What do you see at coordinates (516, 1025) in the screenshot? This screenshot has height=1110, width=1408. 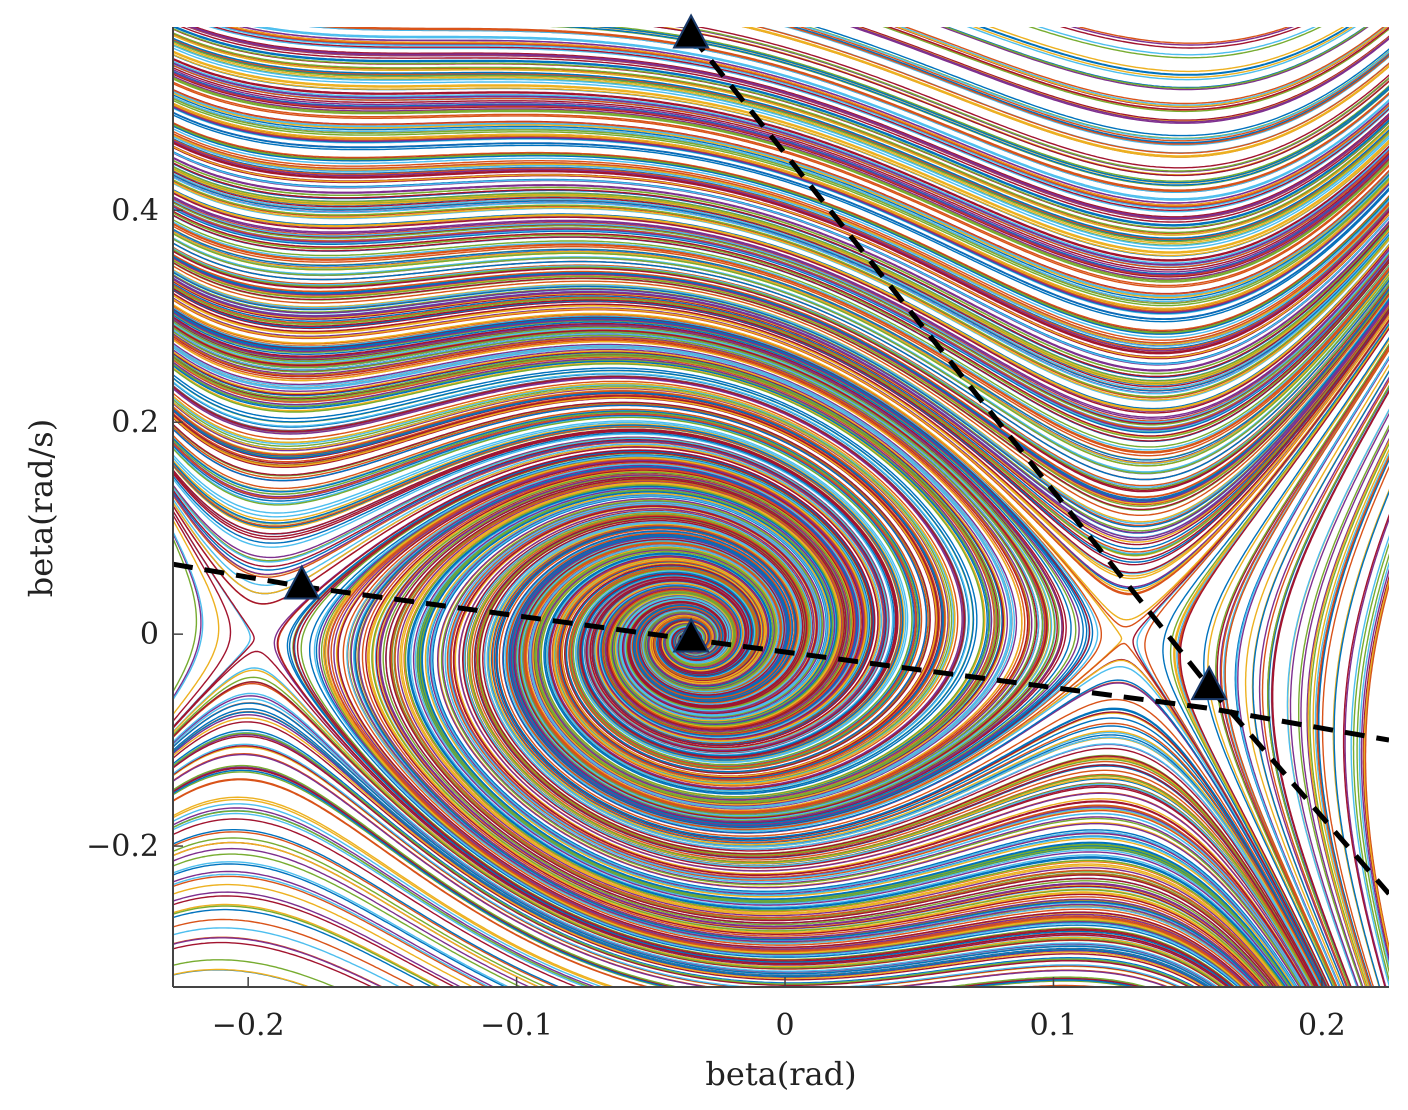 I see `x-tick-label: −0.1` at bounding box center [516, 1025].